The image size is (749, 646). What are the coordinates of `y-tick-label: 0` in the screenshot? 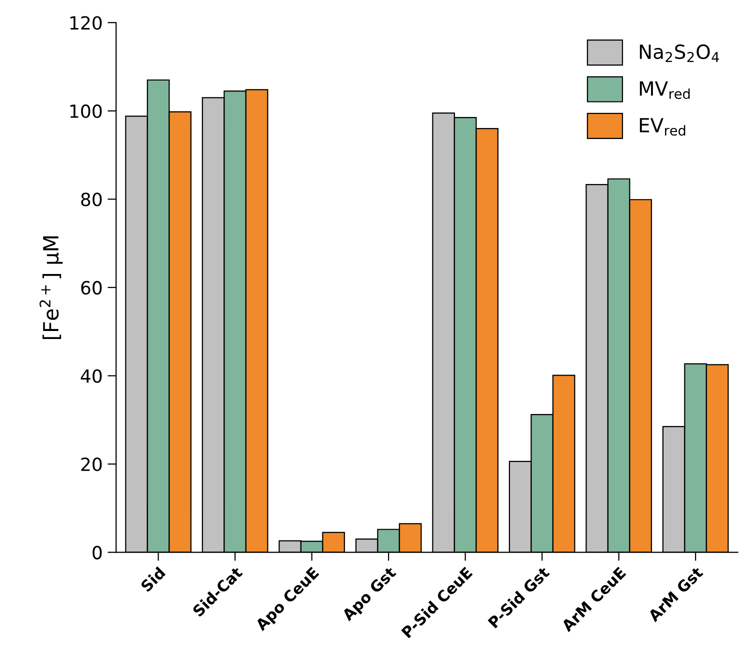 It's located at (97, 553).